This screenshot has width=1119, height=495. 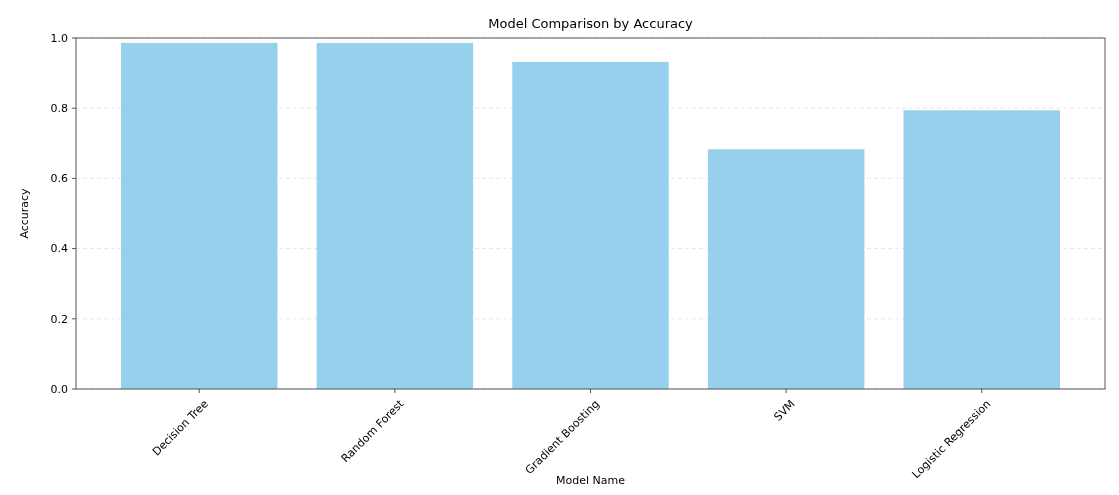 I want to click on y-axis-title: Accuracy, so click(x=24, y=213).